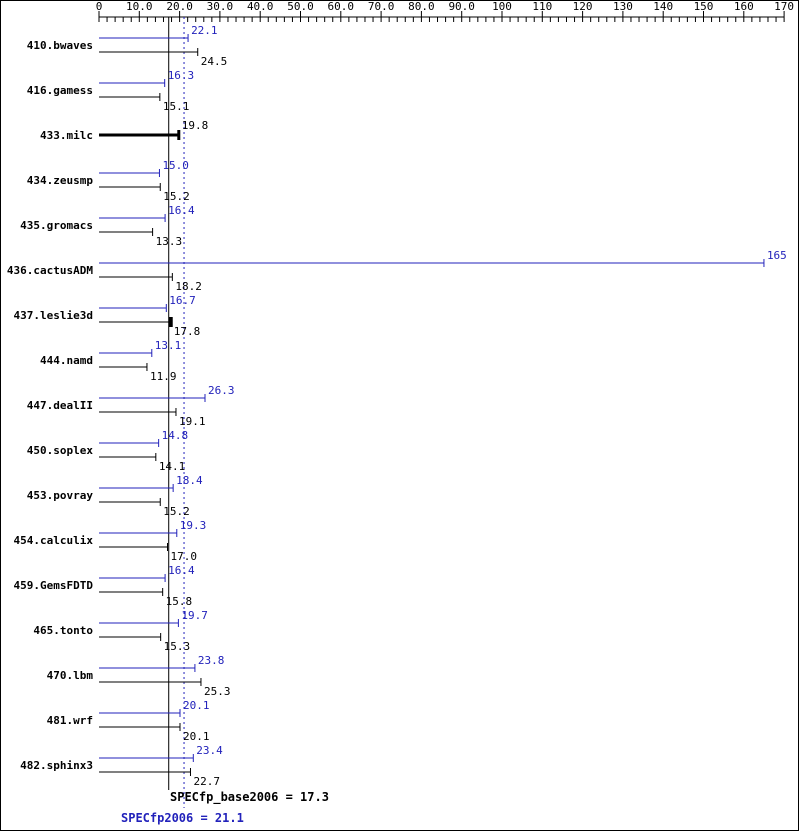 This screenshot has width=799, height=831. Describe the element at coordinates (663, 7) in the screenshot. I see `axis-tick-label: 140` at that location.